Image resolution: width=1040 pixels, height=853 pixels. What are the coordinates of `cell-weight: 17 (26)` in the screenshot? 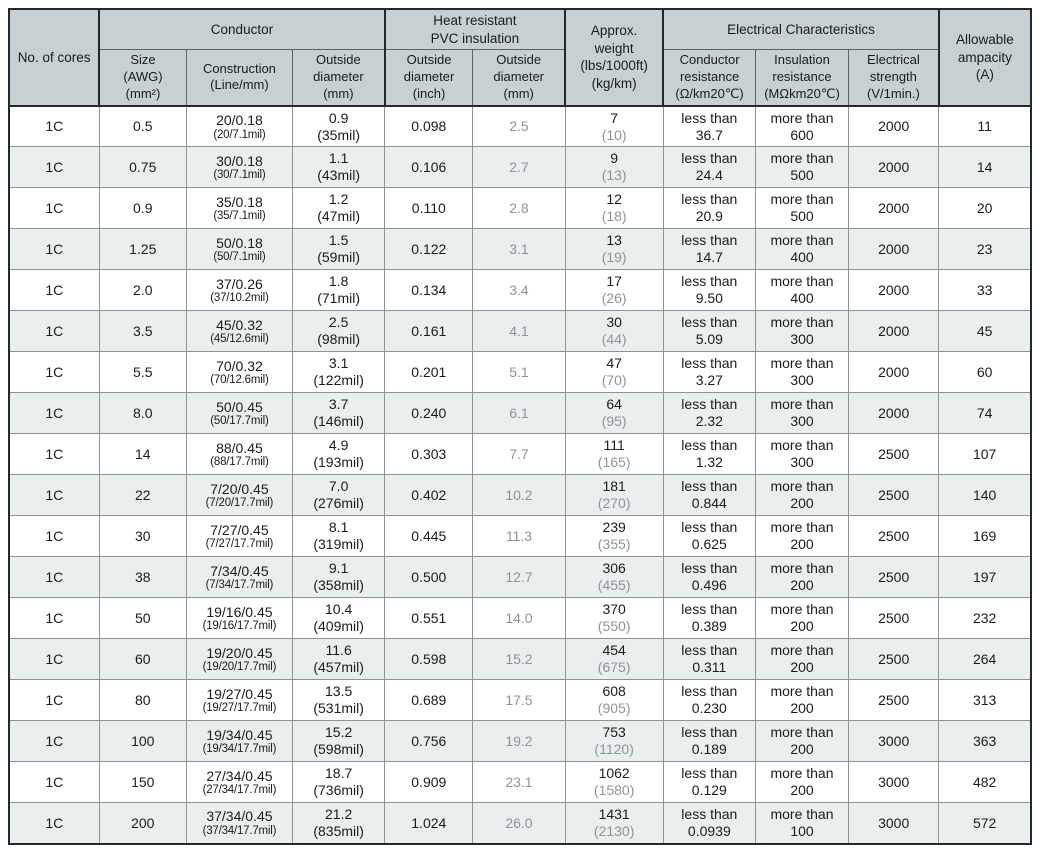 It's located at (614, 290).